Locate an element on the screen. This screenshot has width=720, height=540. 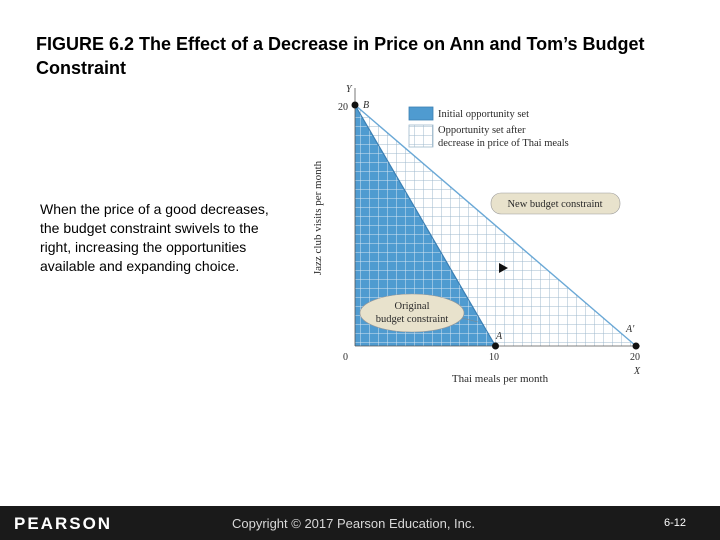
original-constraint-bubble is located at coordinates (412, 313).